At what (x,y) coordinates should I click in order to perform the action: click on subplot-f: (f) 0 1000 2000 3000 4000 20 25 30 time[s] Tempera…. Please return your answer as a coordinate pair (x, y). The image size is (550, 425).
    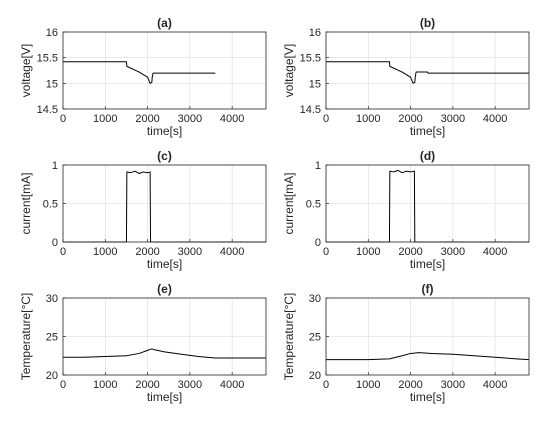
    Looking at the image, I should click on (406, 343).